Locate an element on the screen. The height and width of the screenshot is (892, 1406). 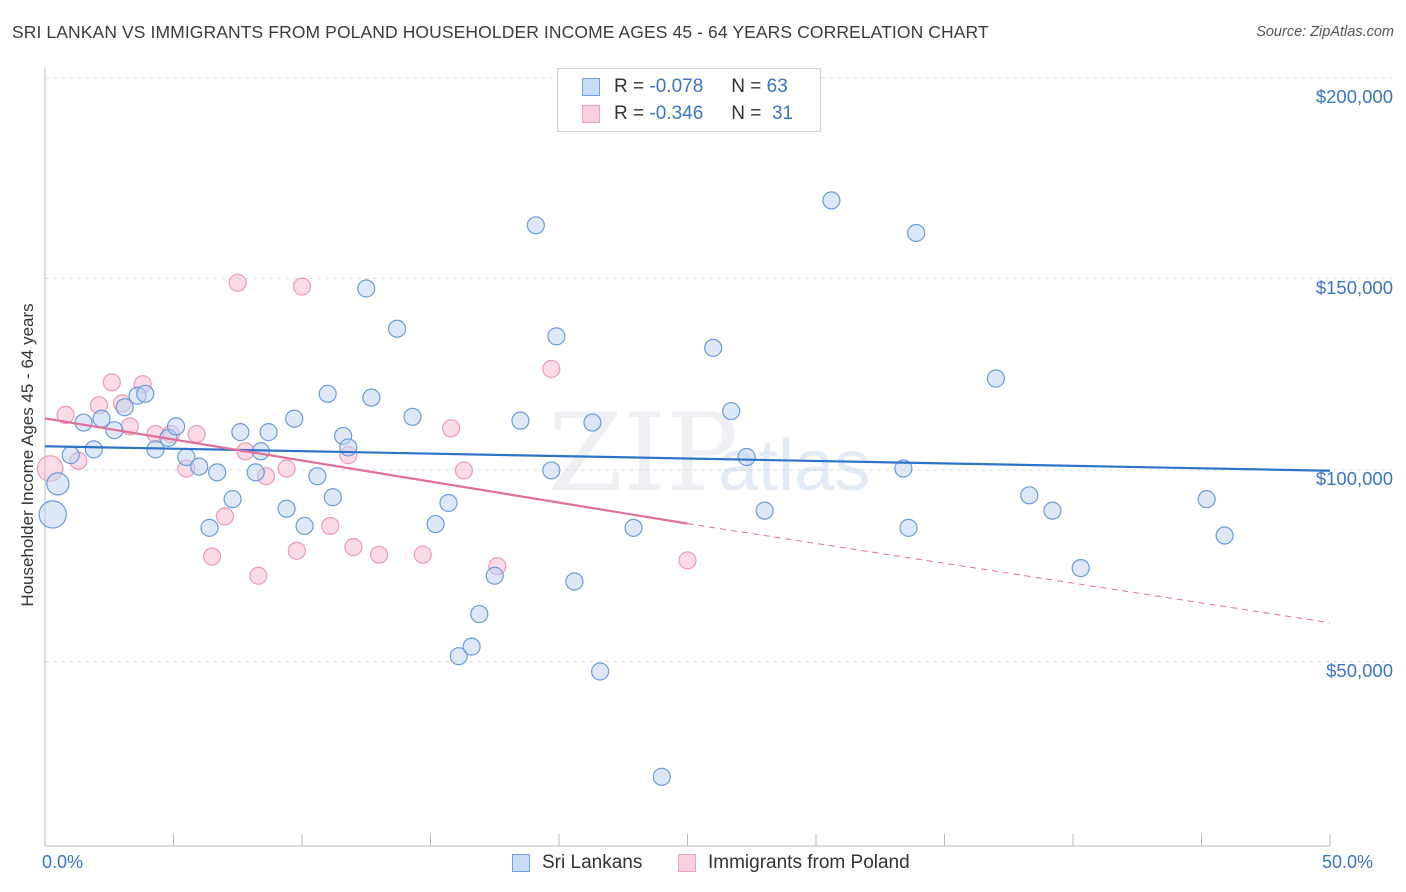
legend-label-poland: Immigrants from Poland is located at coordinates (809, 862).